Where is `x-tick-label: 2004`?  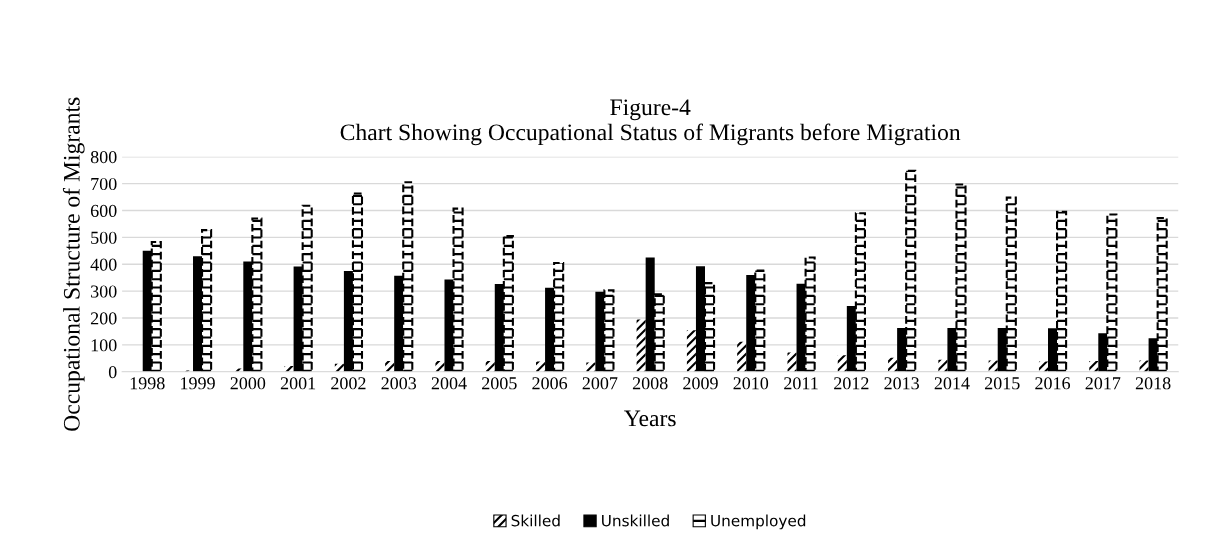 x-tick-label: 2004 is located at coordinates (449, 383).